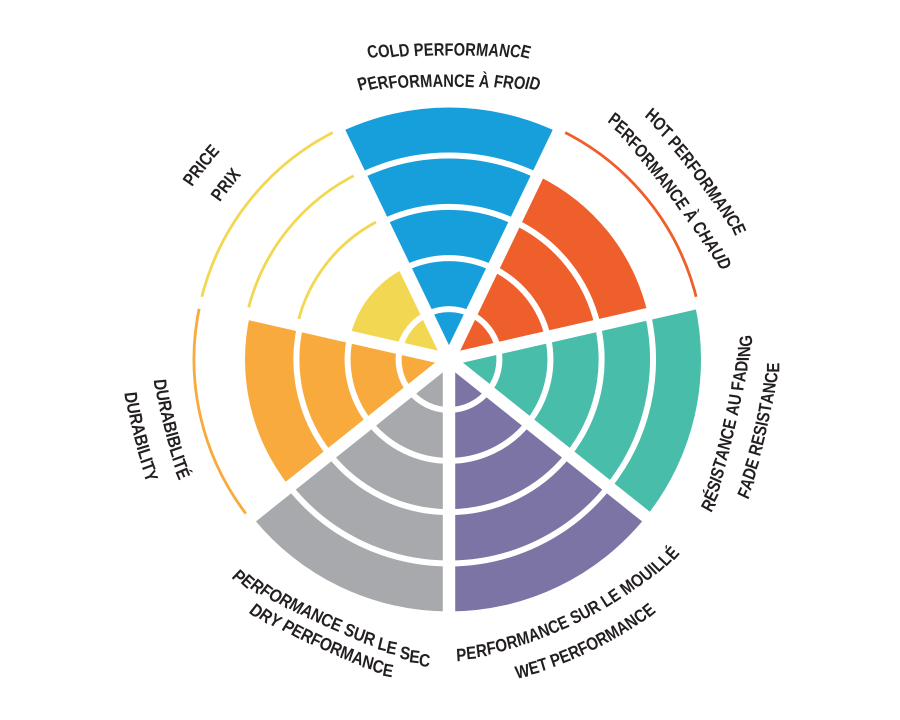 The height and width of the screenshot is (720, 900). What do you see at coordinates (765, 408) in the screenshot?
I see `svg-text: T` at bounding box center [765, 408].